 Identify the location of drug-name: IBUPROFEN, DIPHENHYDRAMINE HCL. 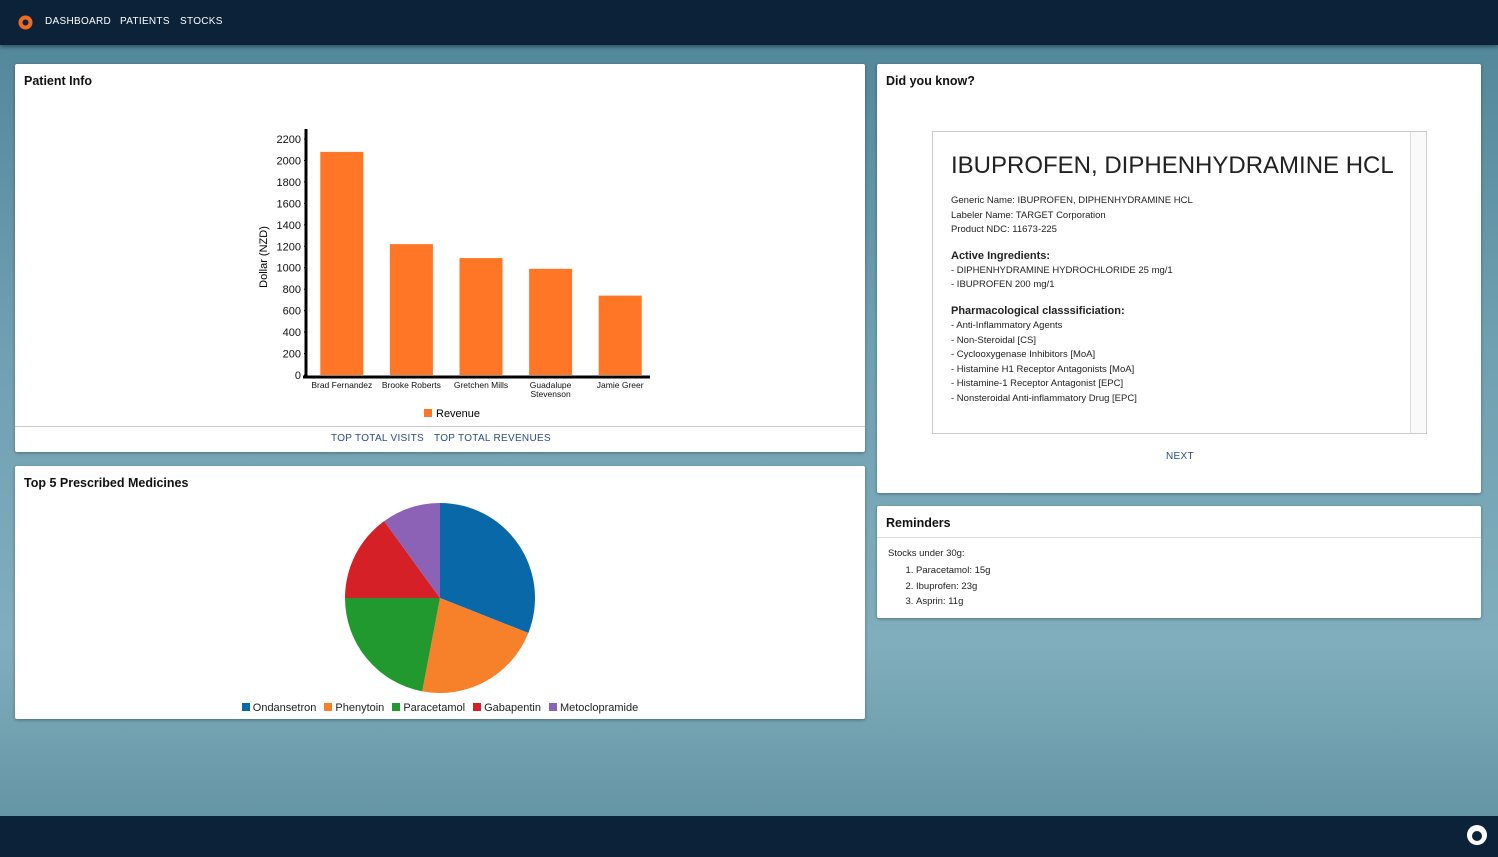
(1172, 165).